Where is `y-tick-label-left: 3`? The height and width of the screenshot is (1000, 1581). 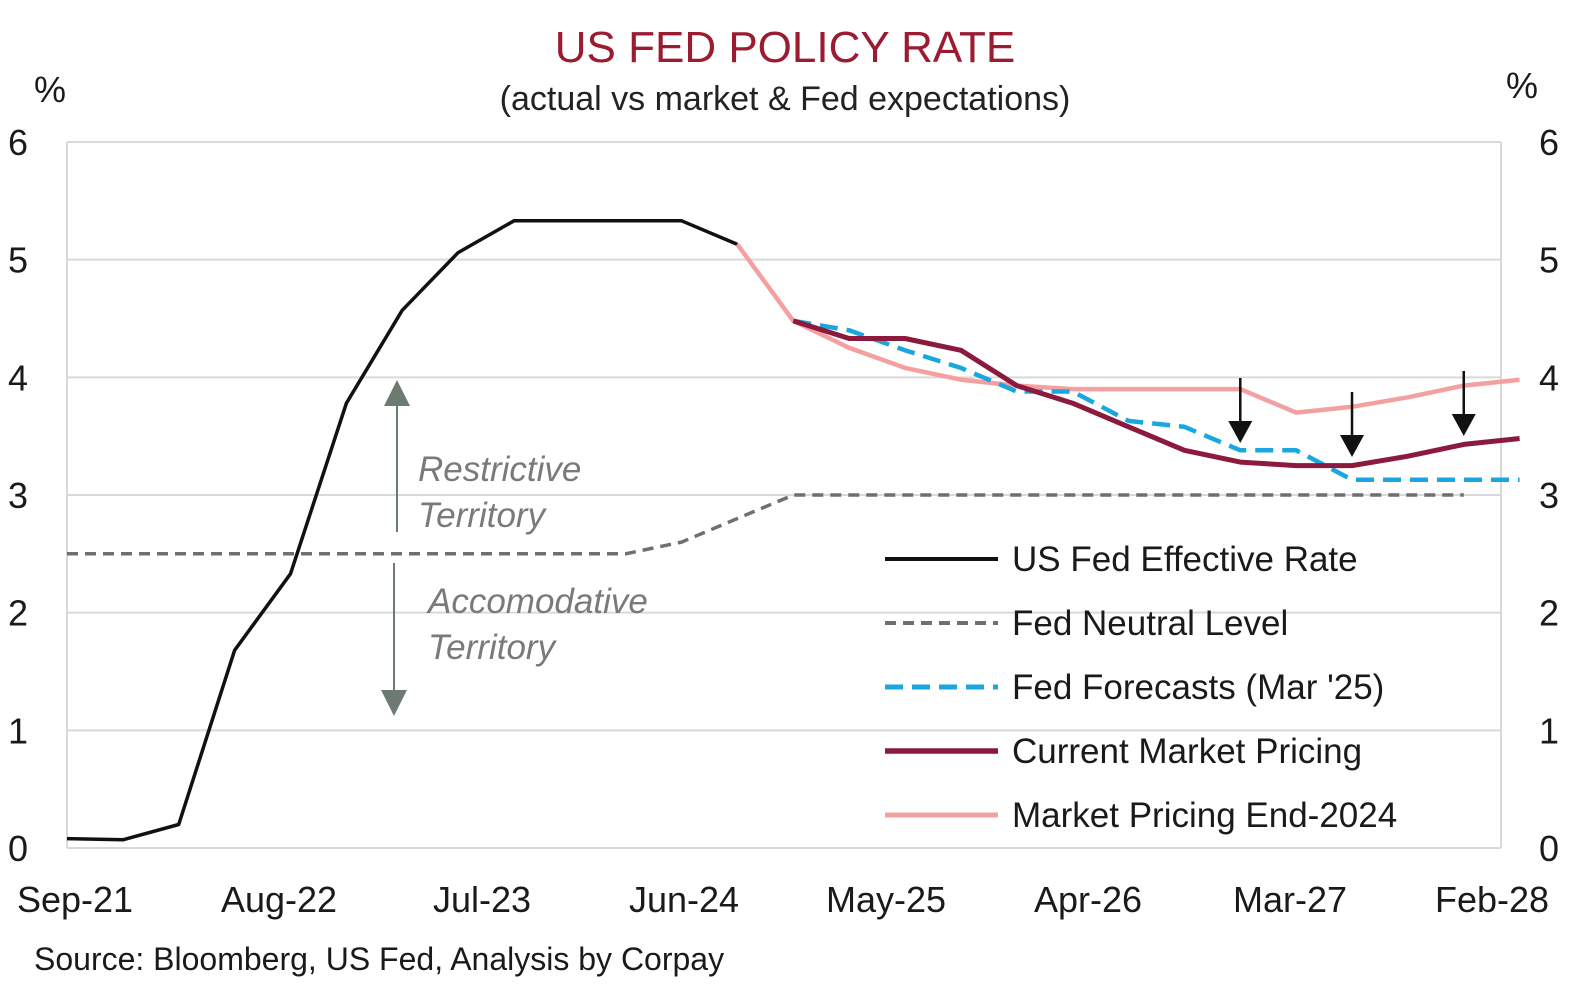
y-tick-label-left: 3 is located at coordinates (18, 495).